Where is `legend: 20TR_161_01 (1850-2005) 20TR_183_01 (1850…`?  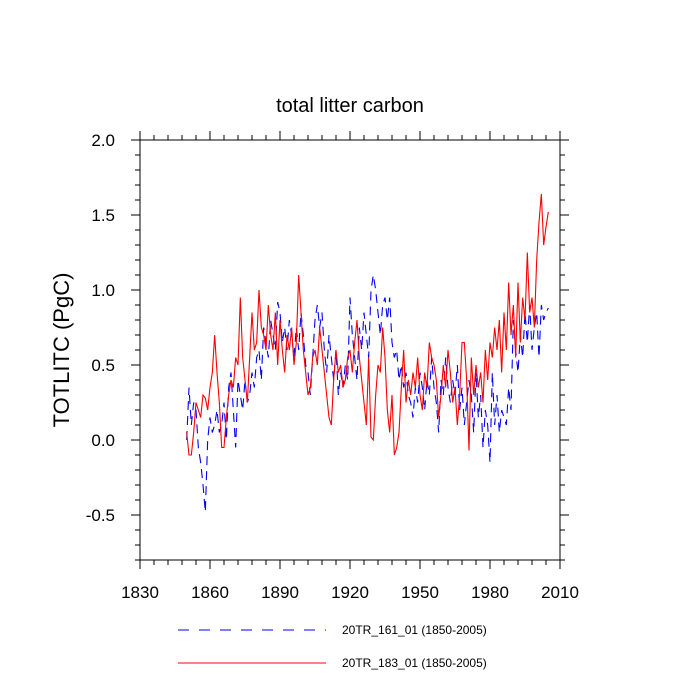 legend: 20TR_161_01 (1850-2005) 20TR_183_01 (1850… is located at coordinates (332, 646).